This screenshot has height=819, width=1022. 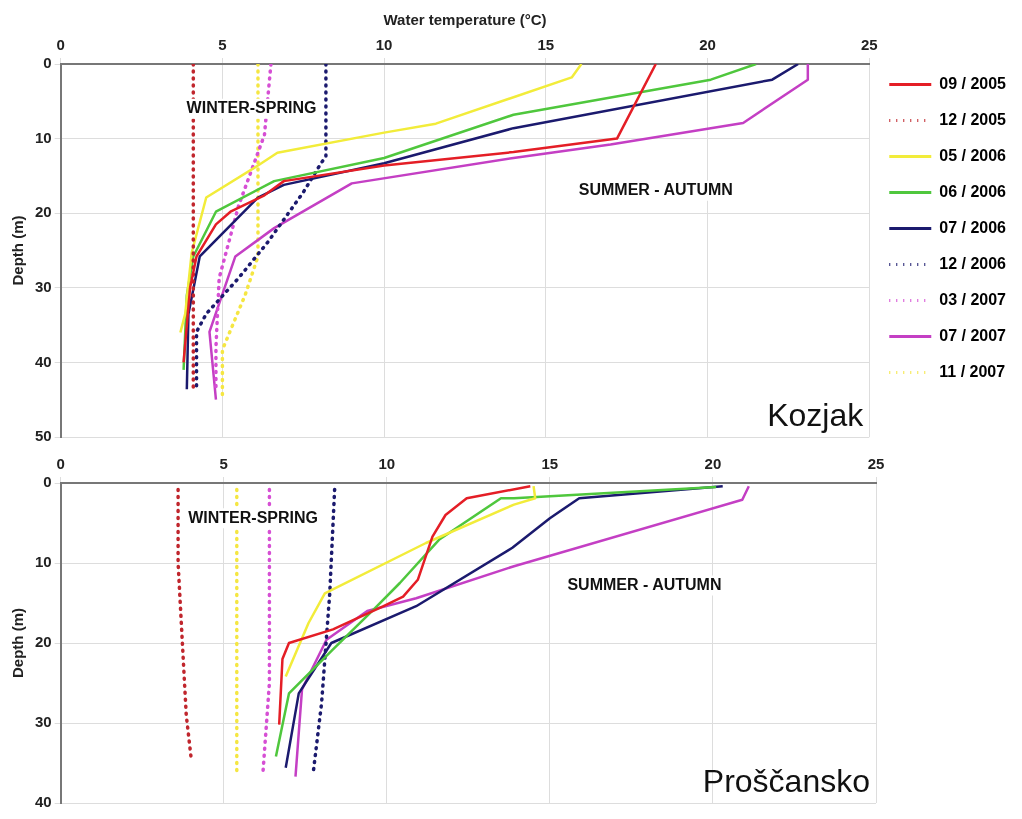 What do you see at coordinates (973, 299) in the screenshot?
I see `legend-label: 03 / 2007` at bounding box center [973, 299].